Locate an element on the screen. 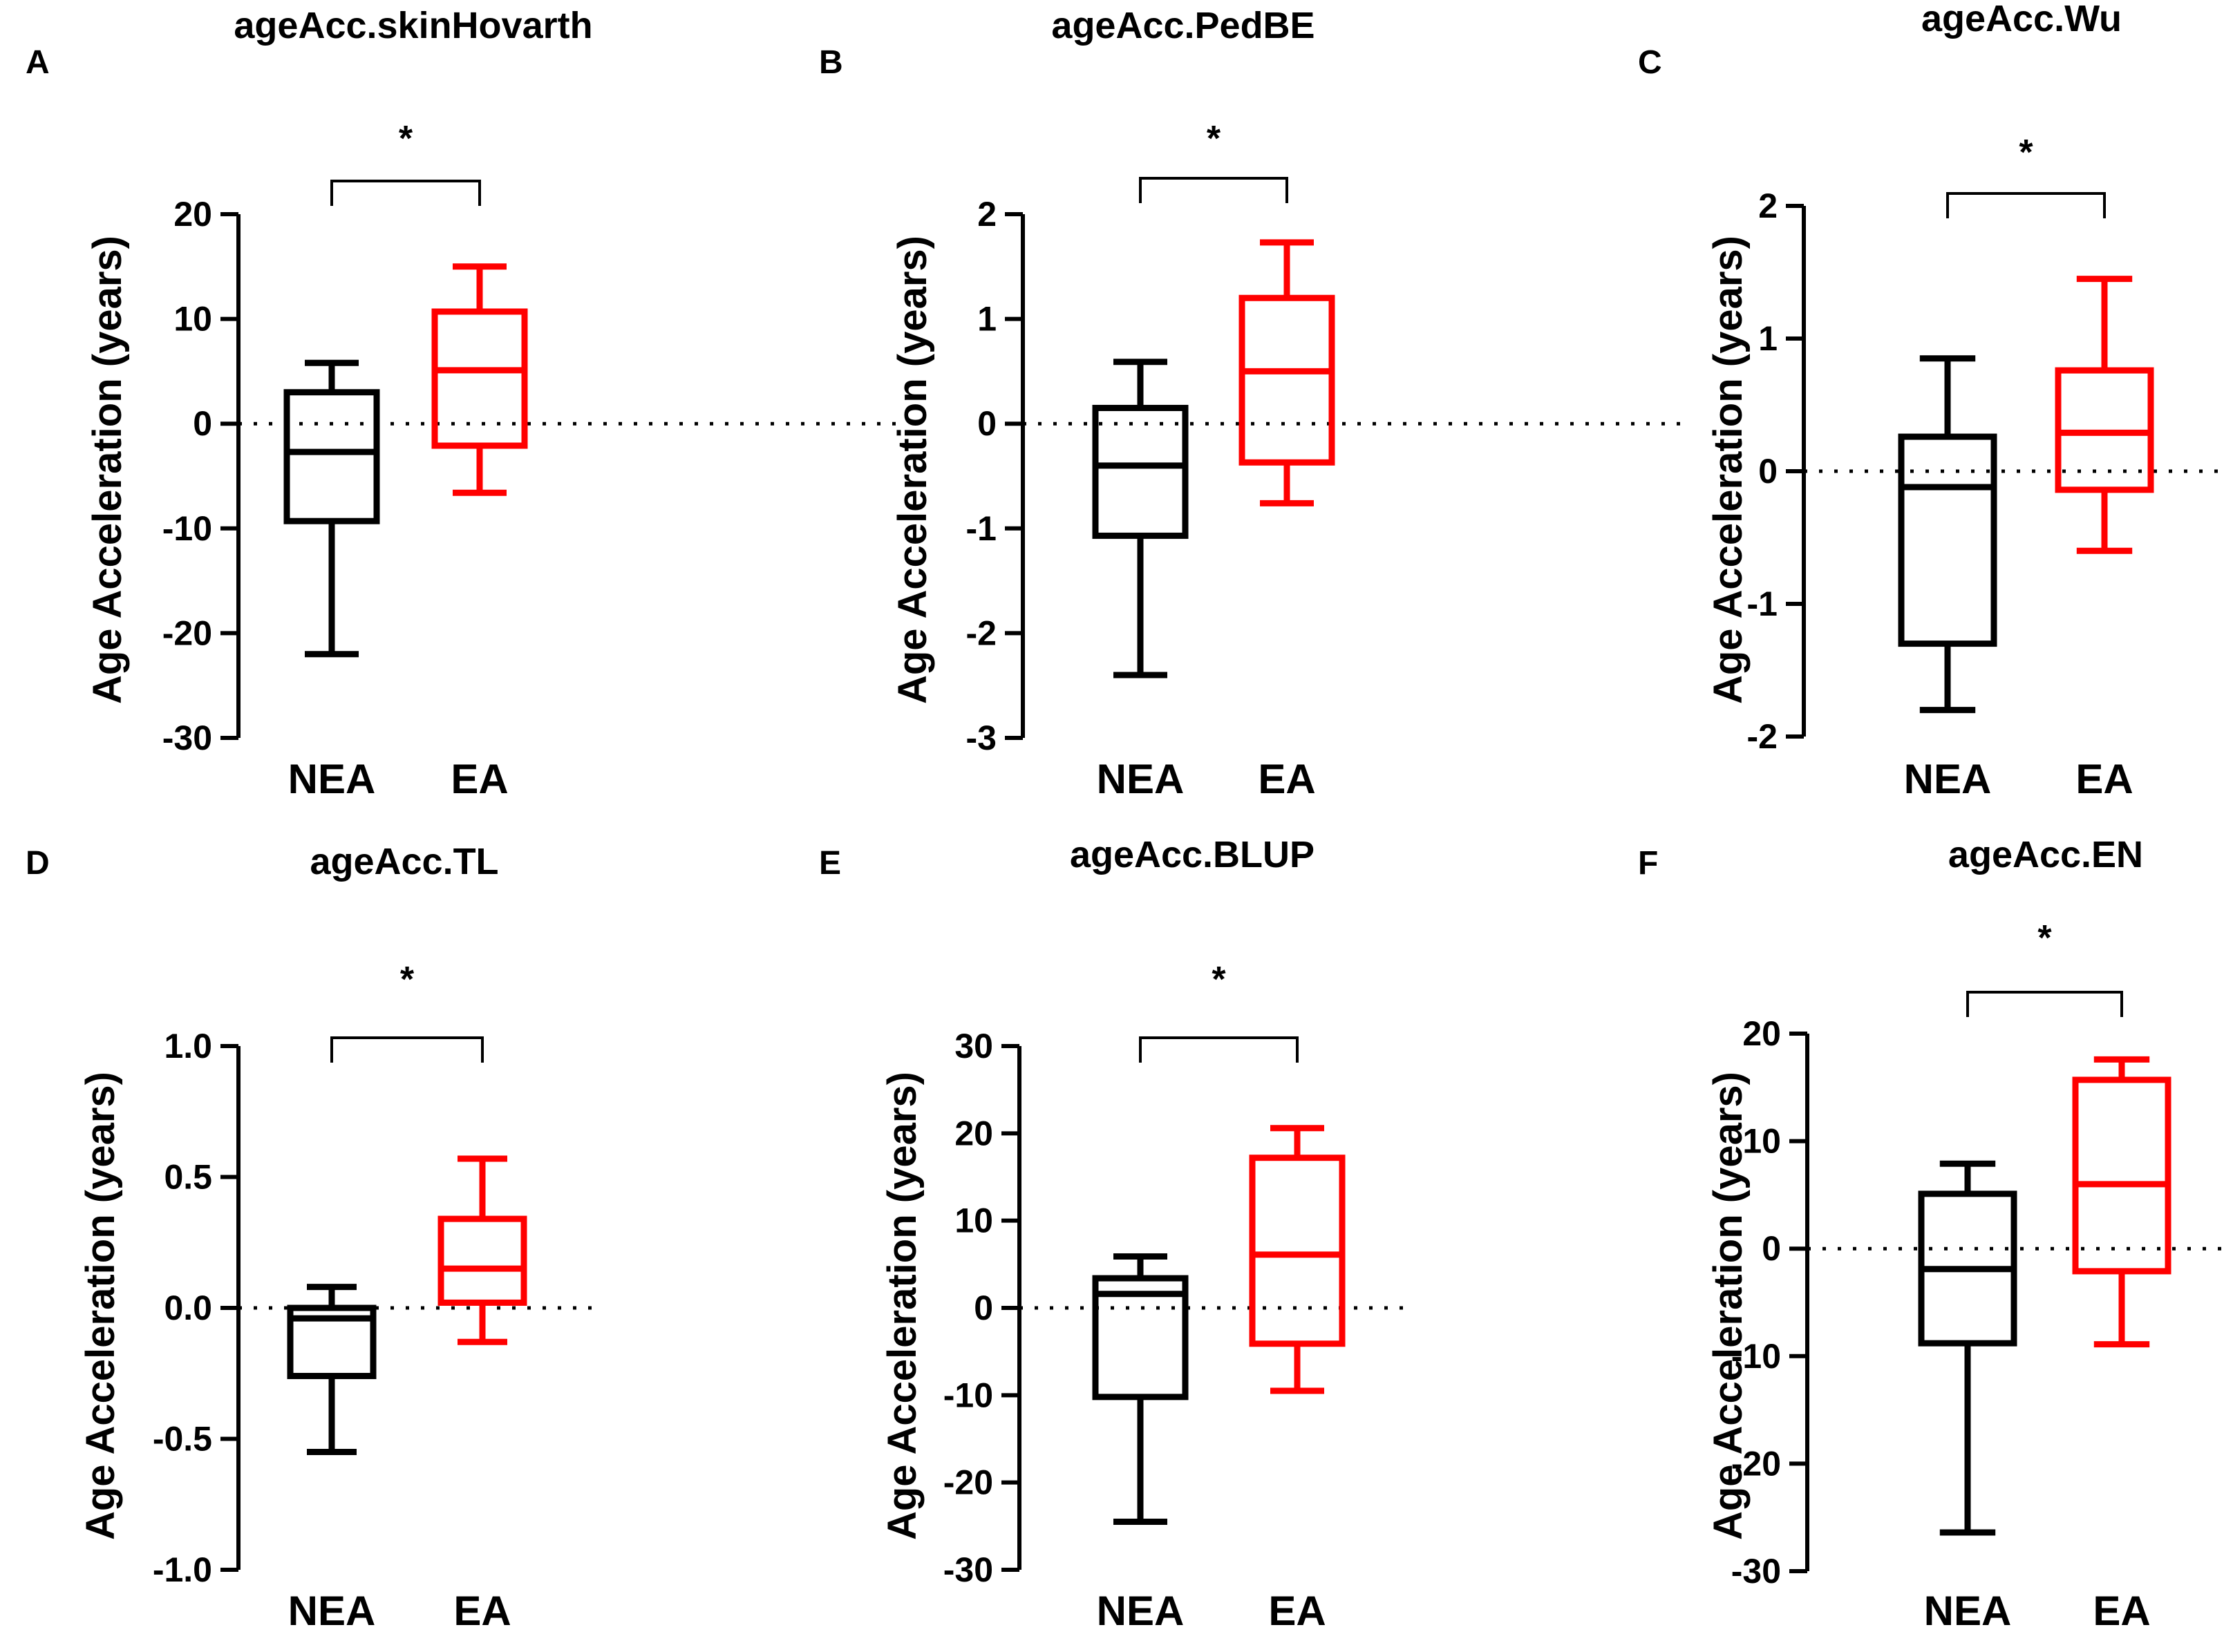 This screenshot has width=2233, height=1652. y-tick-label: -3 is located at coordinates (982, 738).